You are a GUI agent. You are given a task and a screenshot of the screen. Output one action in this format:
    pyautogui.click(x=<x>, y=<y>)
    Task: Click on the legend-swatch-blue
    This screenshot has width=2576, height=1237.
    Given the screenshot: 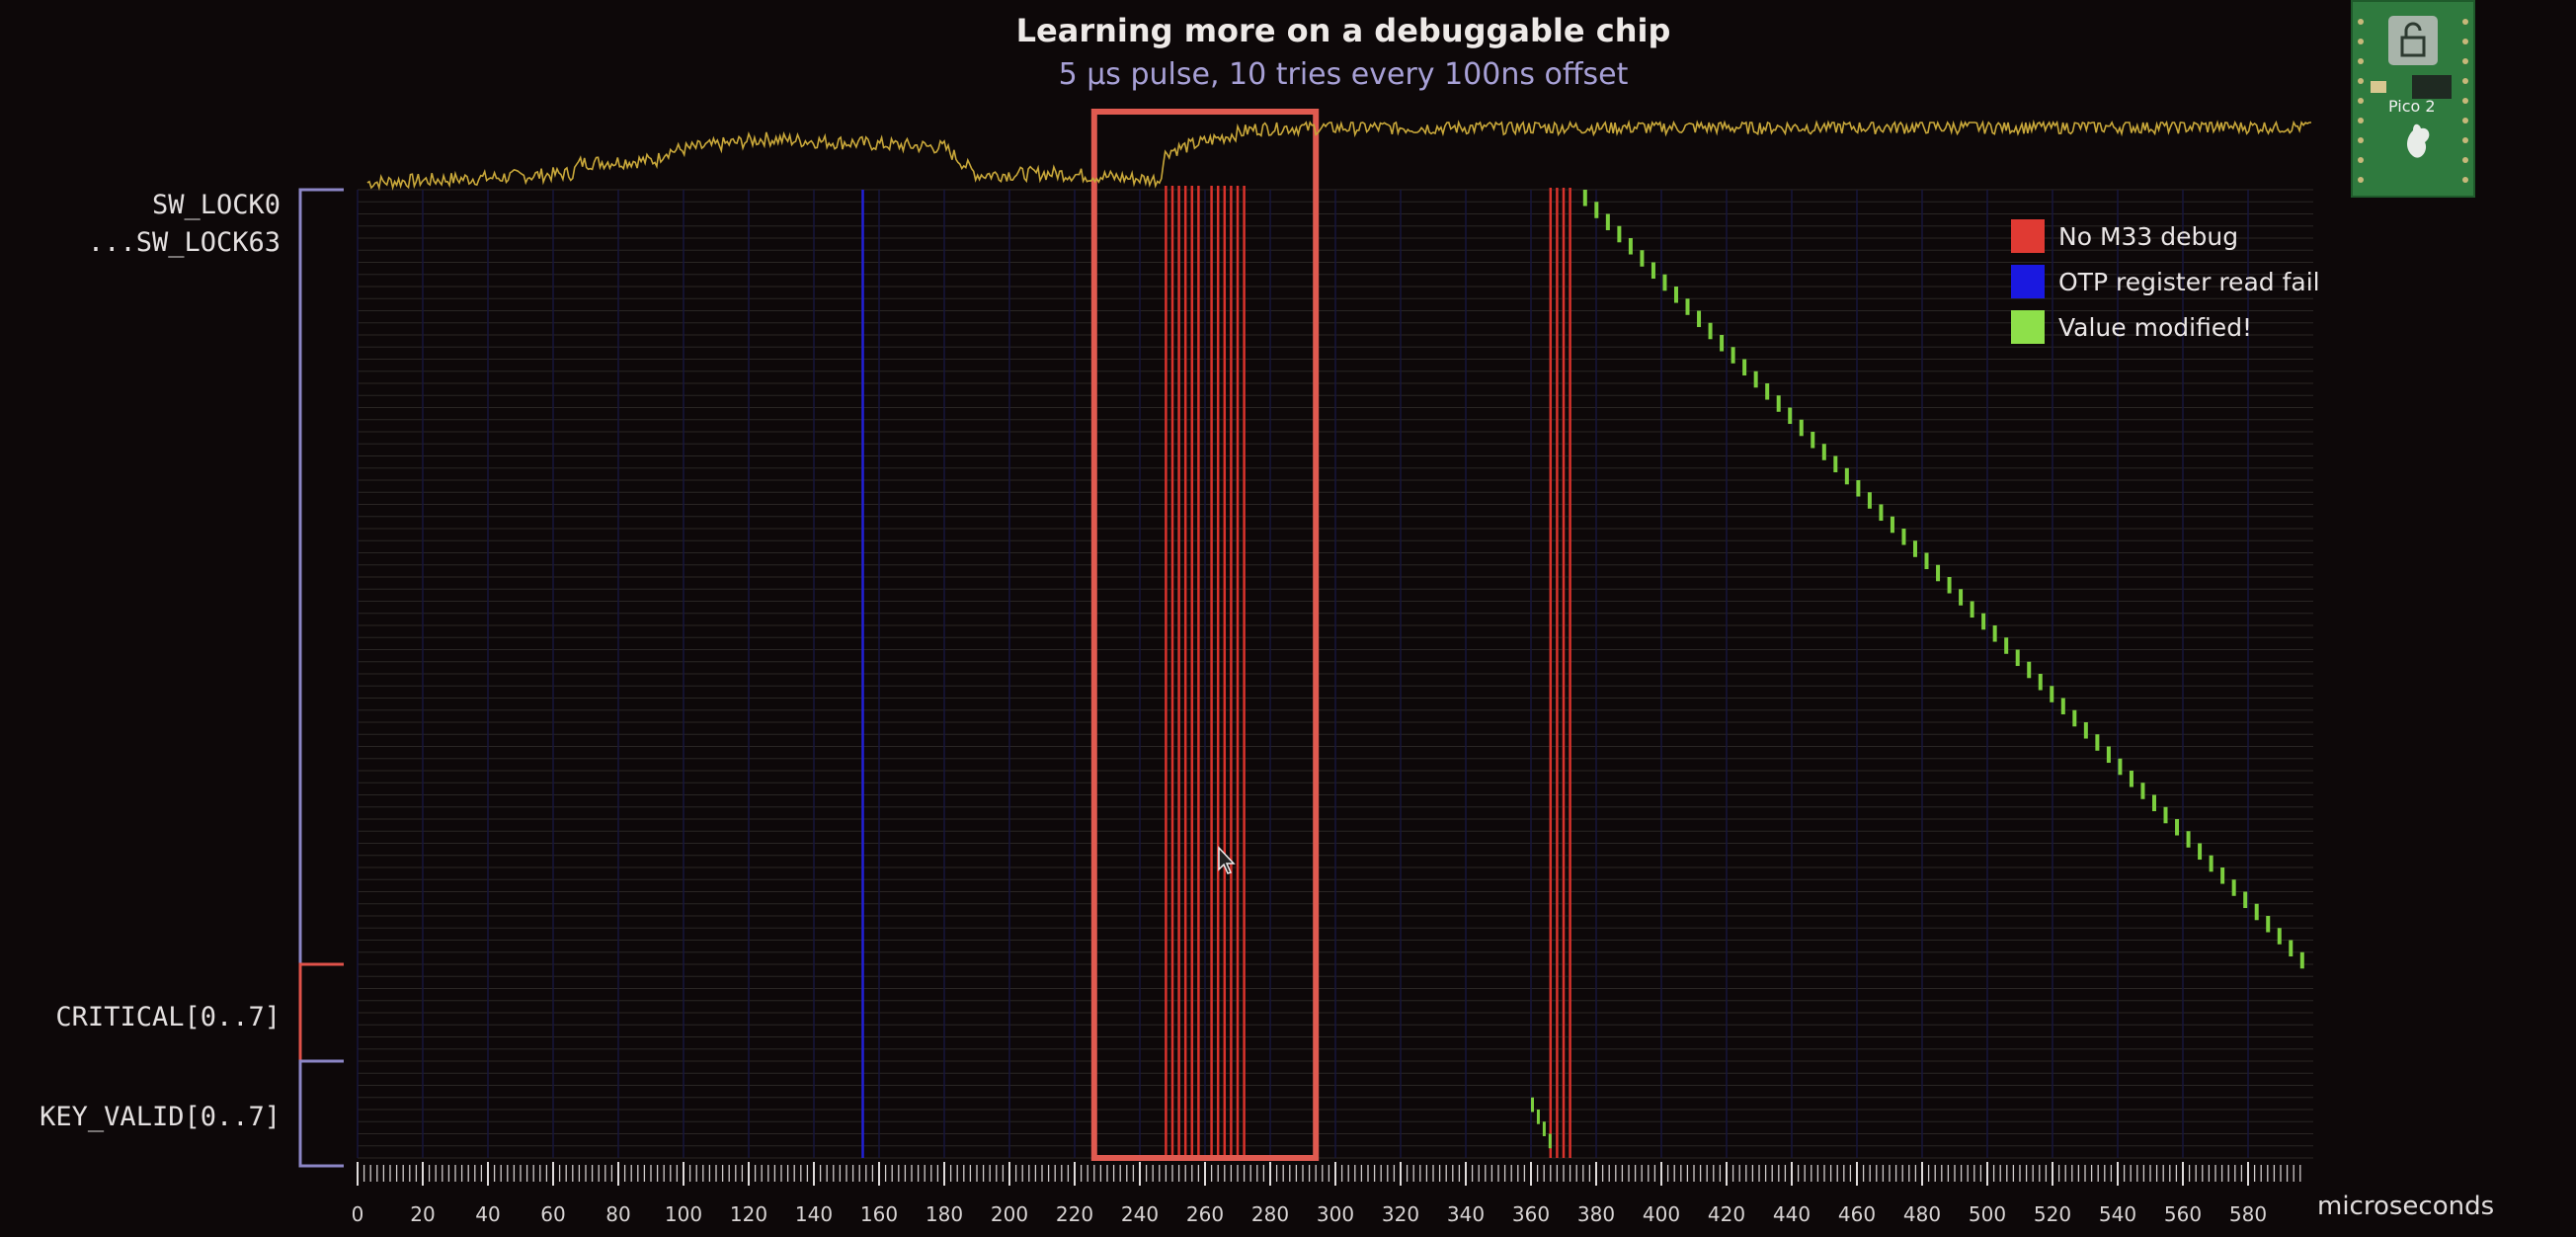 What is the action you would take?
    pyautogui.click(x=2028, y=281)
    